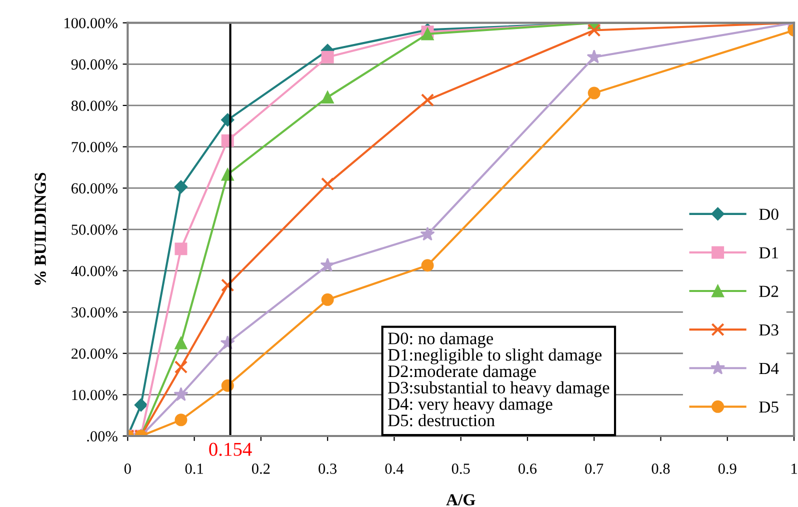  Describe the element at coordinates (94, 271) in the screenshot. I see `y-tick-label: 40.00%` at that location.